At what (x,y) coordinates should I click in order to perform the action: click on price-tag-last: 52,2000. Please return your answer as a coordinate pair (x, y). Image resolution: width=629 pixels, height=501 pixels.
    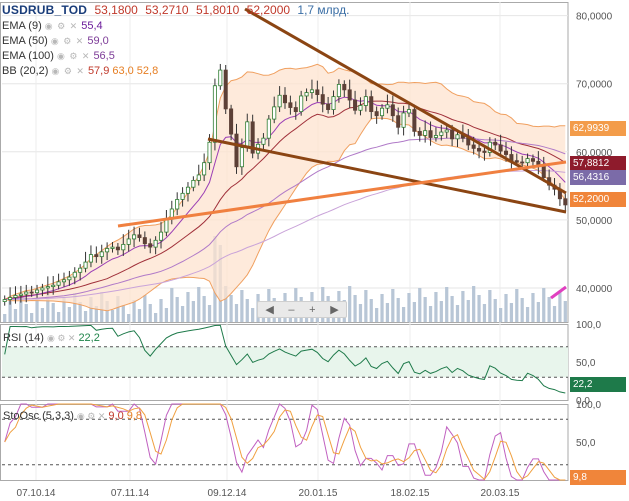
    Looking at the image, I should click on (598, 199).